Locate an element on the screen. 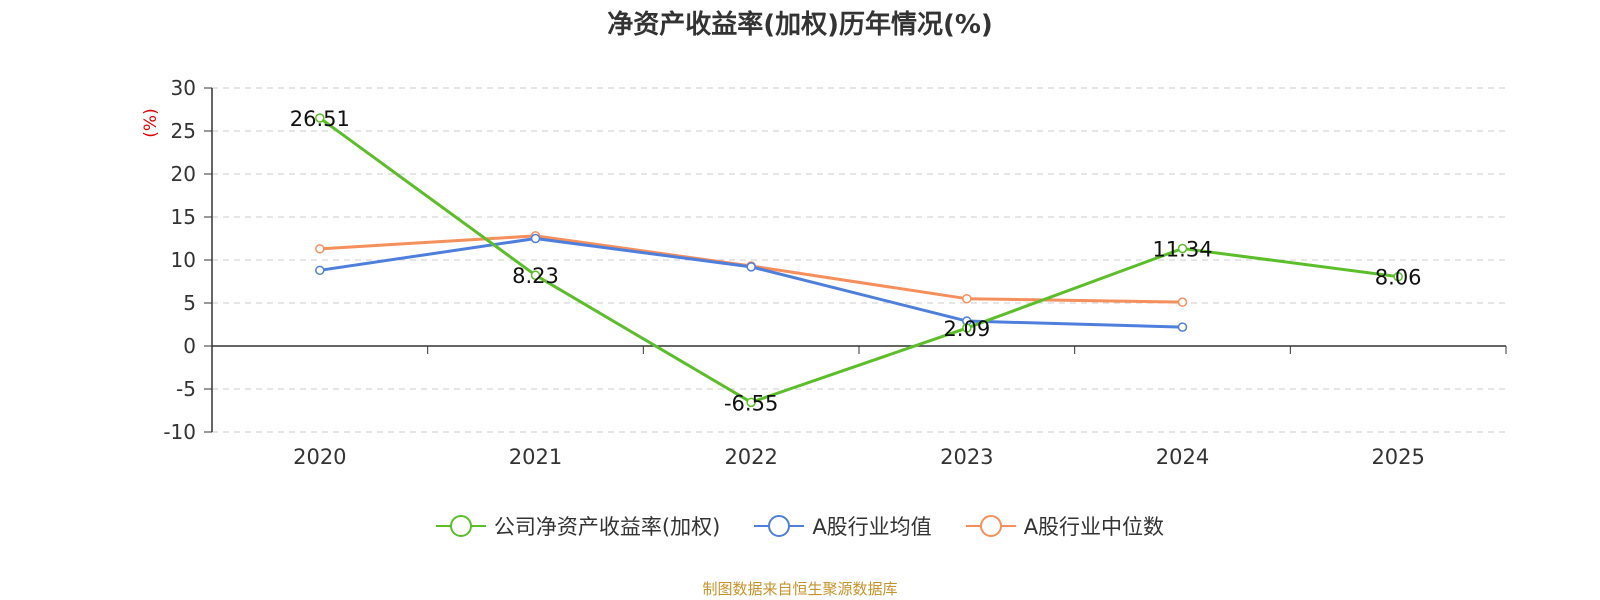  data-label: 8.23 is located at coordinates (535, 276).